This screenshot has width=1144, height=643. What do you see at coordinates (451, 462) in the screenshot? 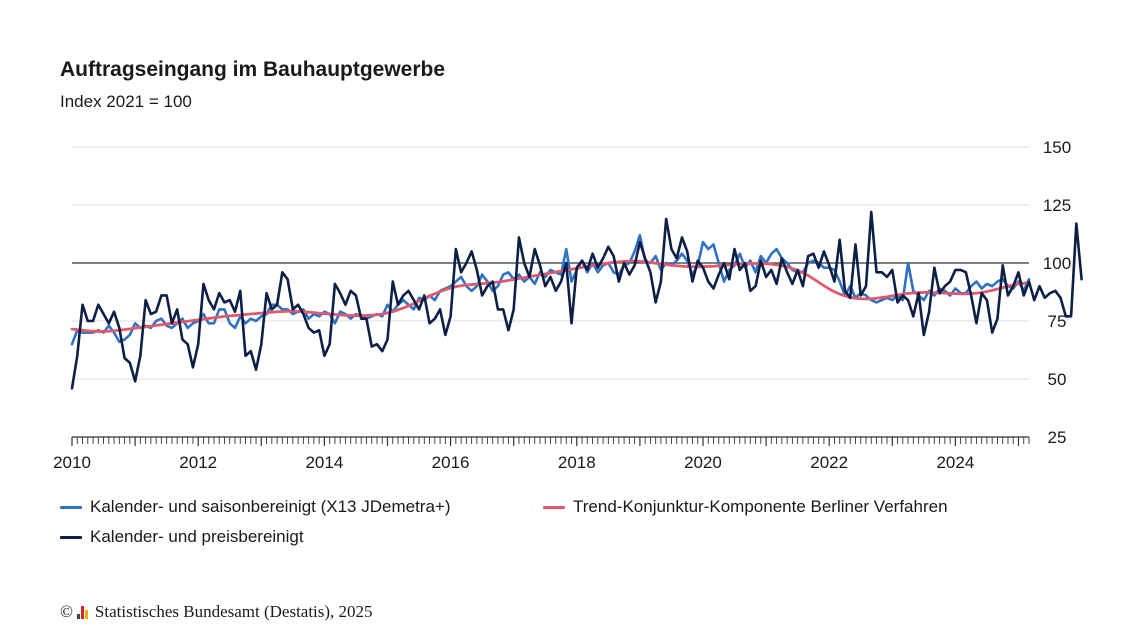
I see `x-tick-label: 2016` at bounding box center [451, 462].